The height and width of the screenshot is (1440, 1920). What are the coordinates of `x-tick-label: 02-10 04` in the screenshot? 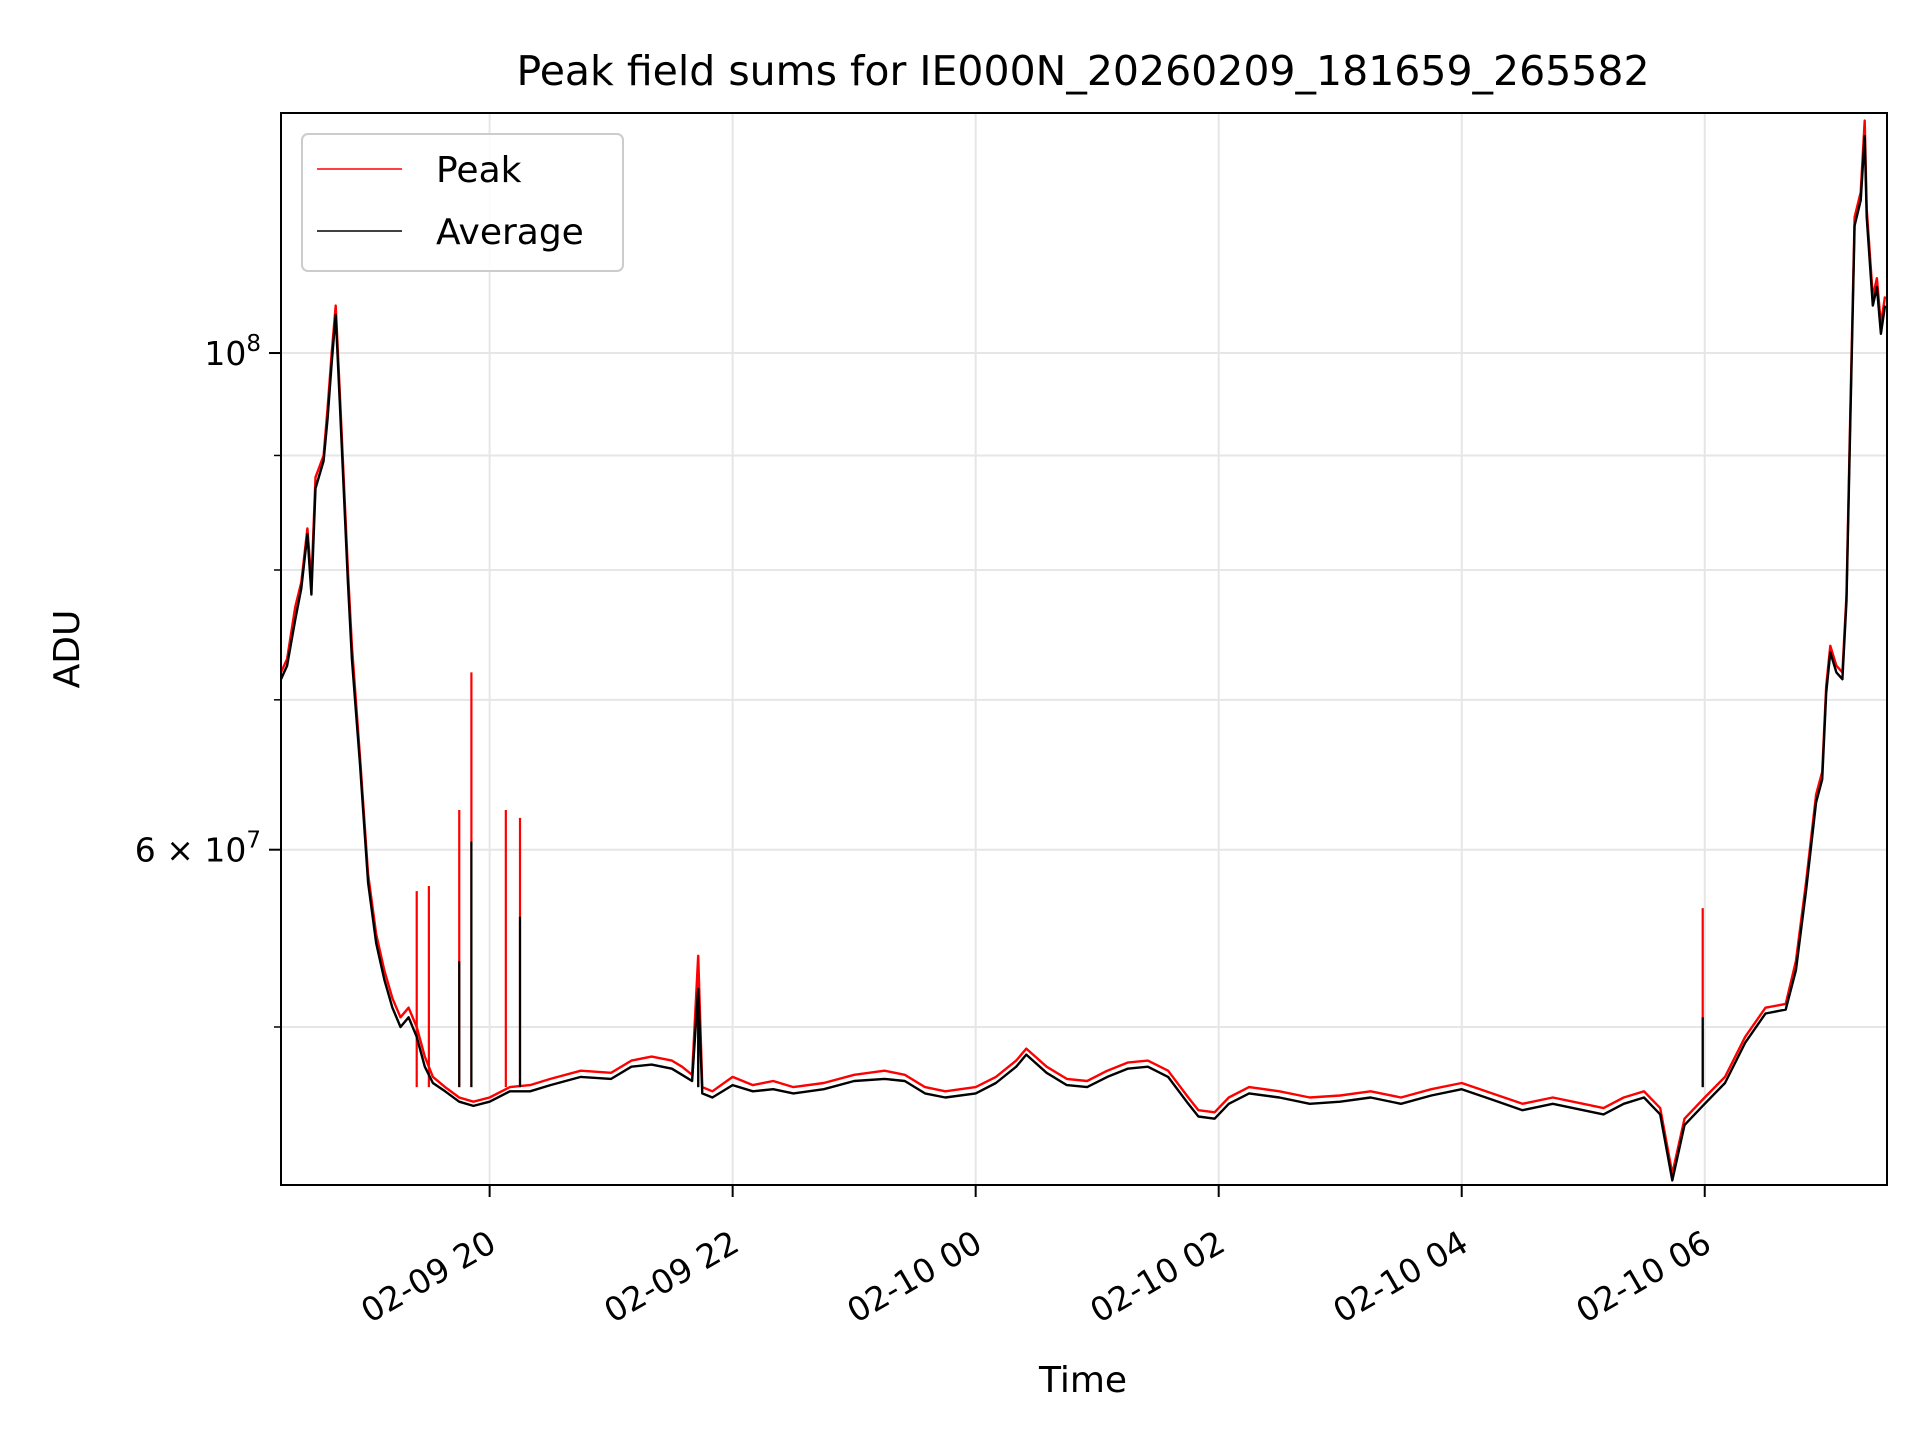 It's located at (1400, 1277).